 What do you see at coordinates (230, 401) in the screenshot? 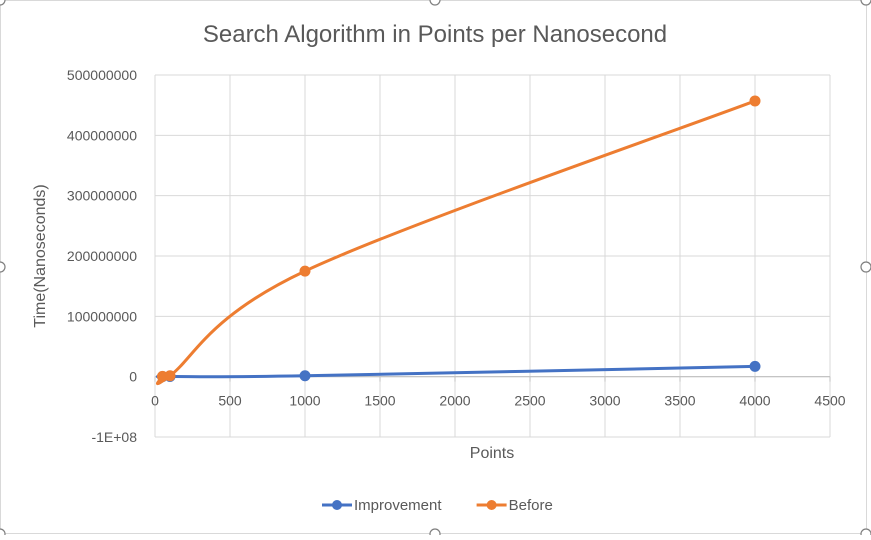
I see `x-tick-label: 500` at bounding box center [230, 401].